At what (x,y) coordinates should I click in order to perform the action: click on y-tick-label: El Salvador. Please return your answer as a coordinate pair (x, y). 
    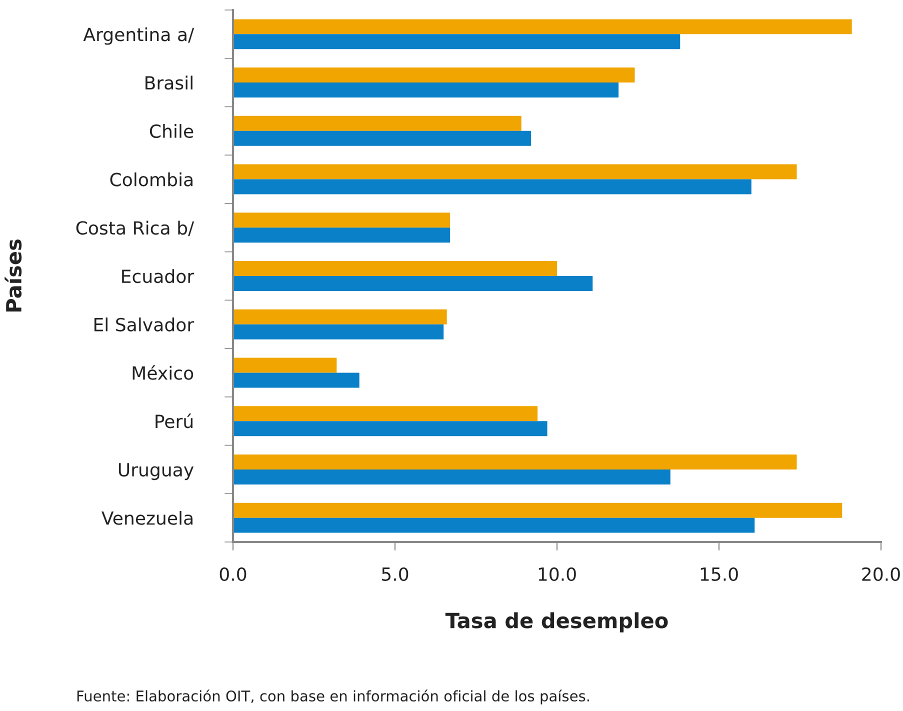
    Looking at the image, I should click on (144, 325).